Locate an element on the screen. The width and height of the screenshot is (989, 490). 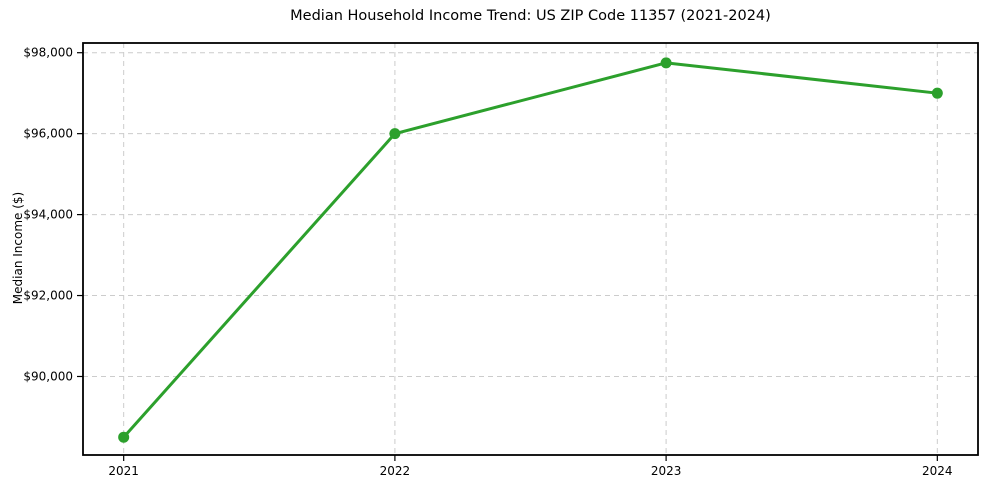
y-tick-label: $92,000 is located at coordinates (48, 296).